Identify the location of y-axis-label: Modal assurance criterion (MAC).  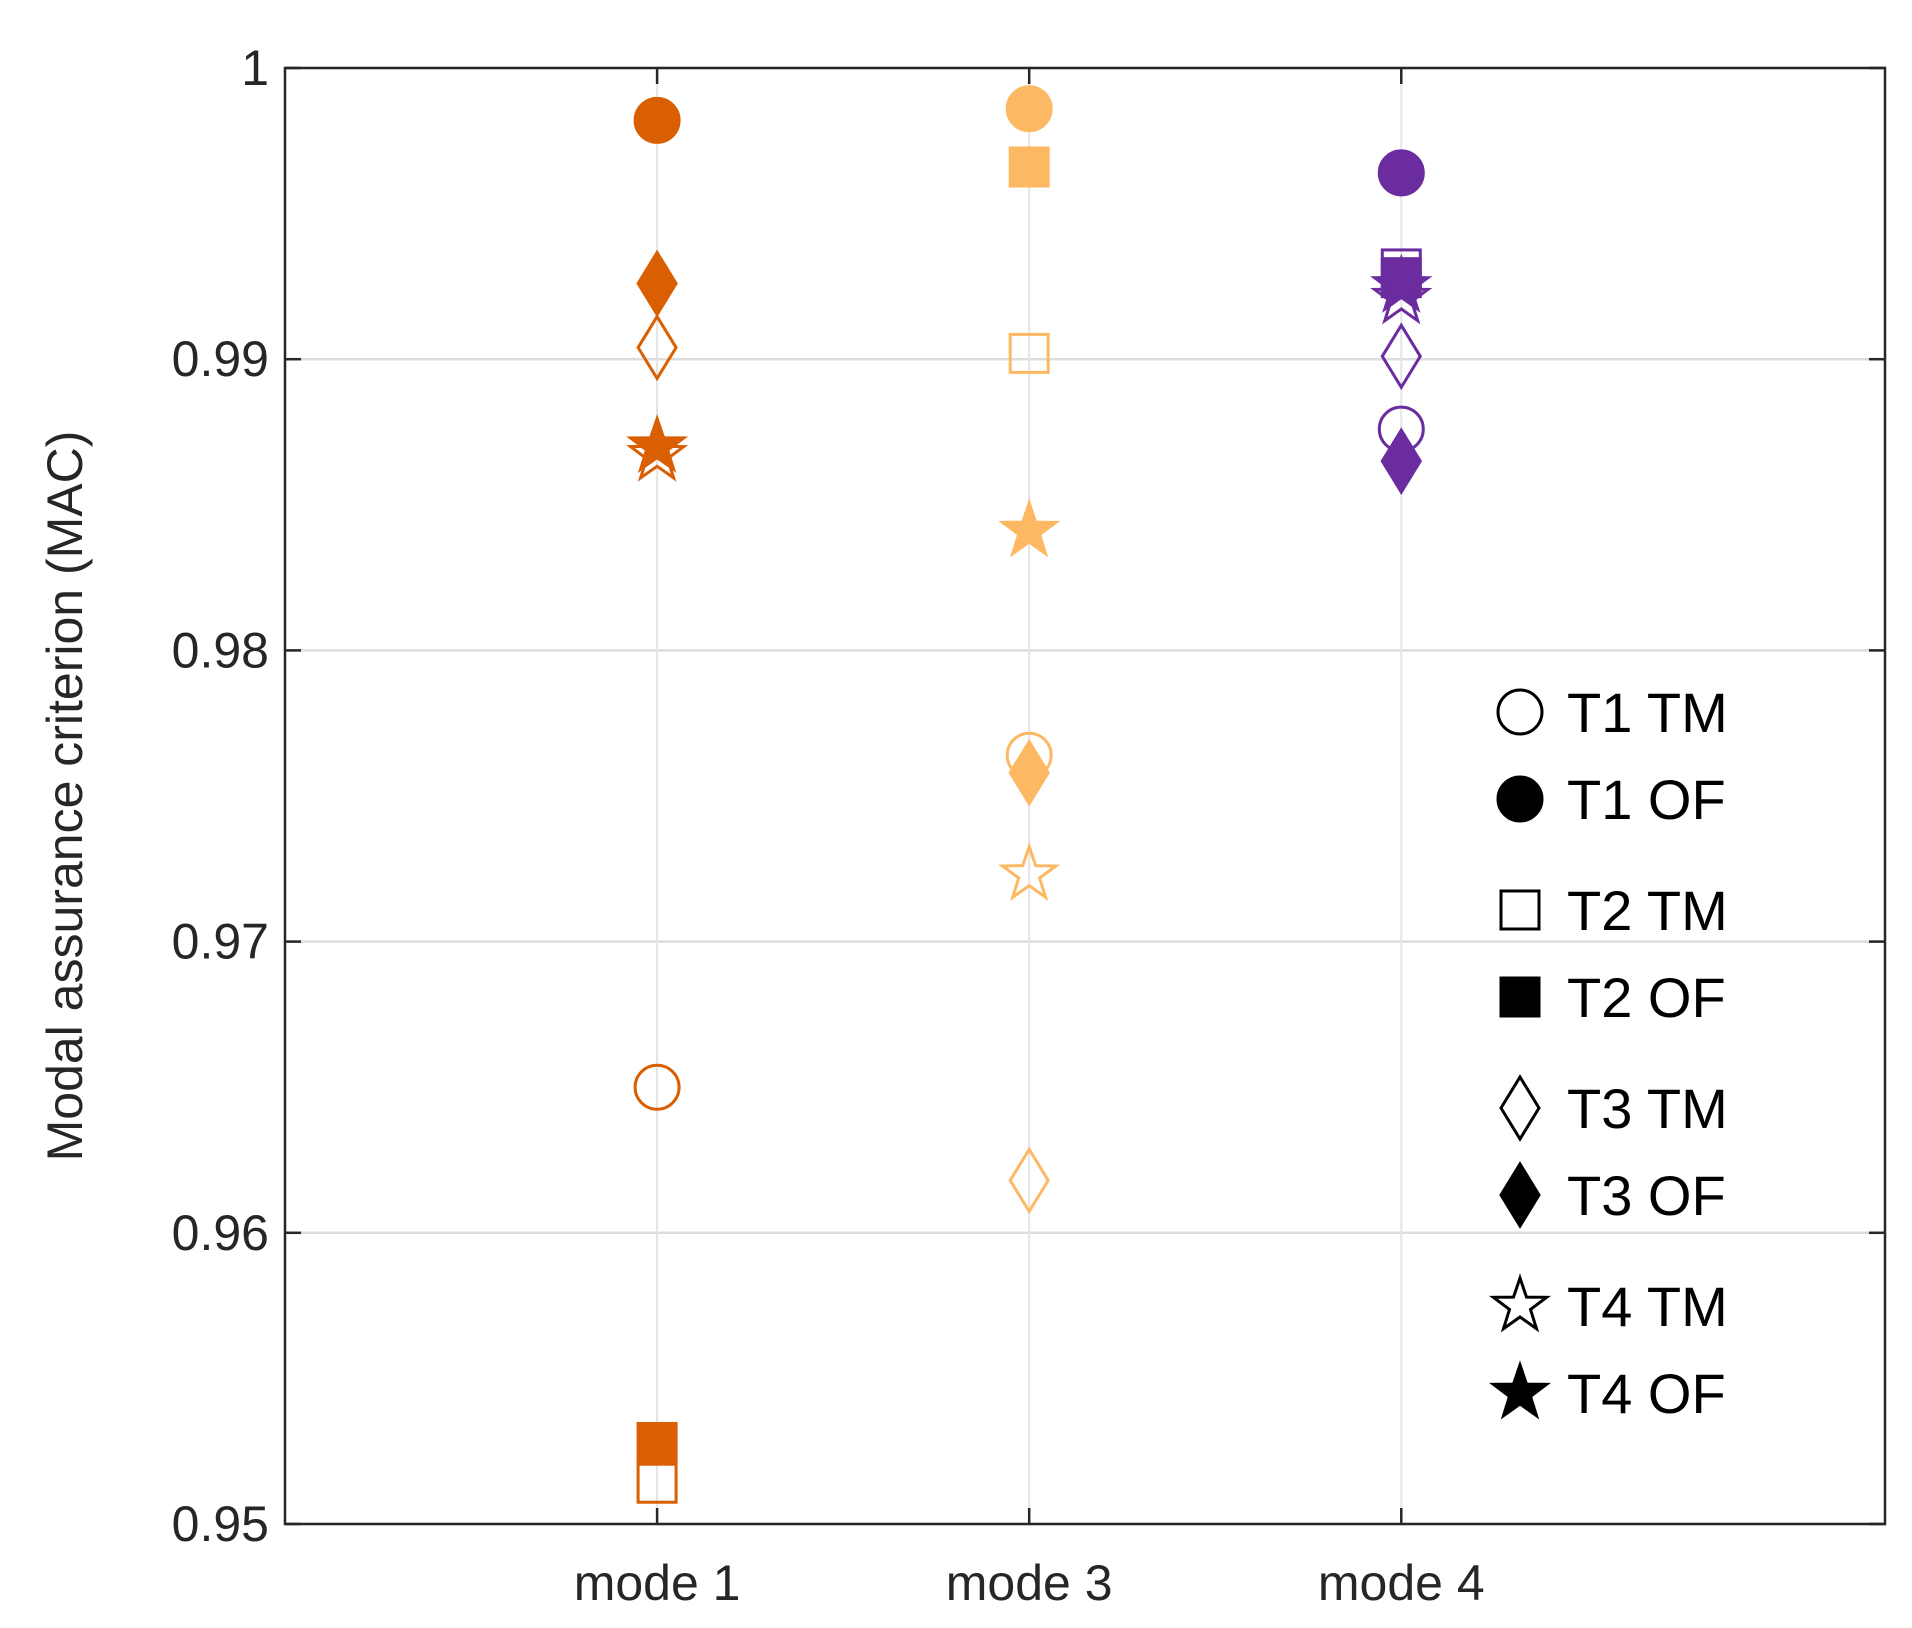
(65, 796).